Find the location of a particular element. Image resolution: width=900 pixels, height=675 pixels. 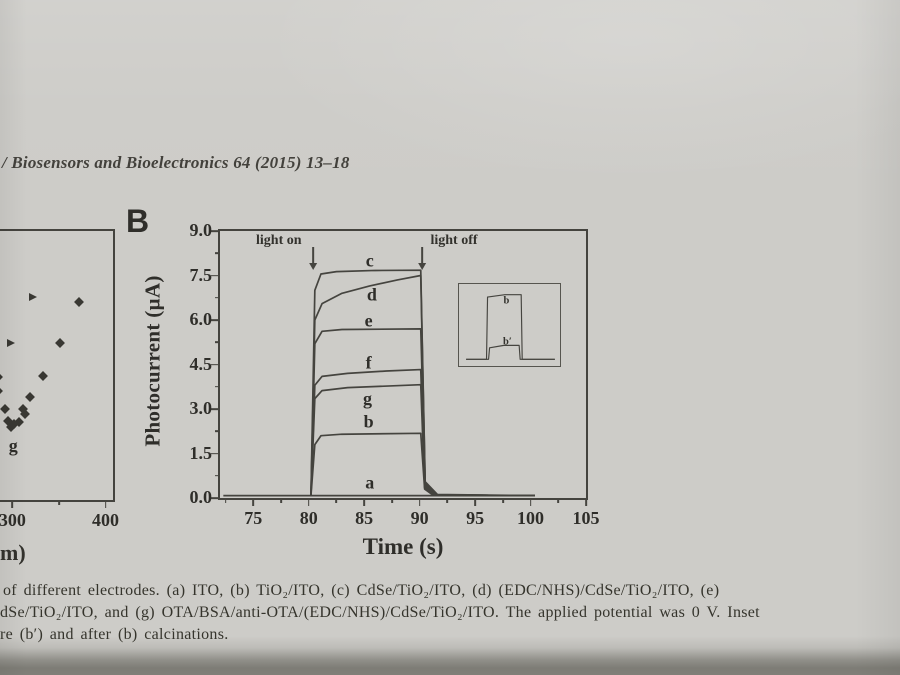

left-x-tick-label-300: 300 is located at coordinates (13, 520).